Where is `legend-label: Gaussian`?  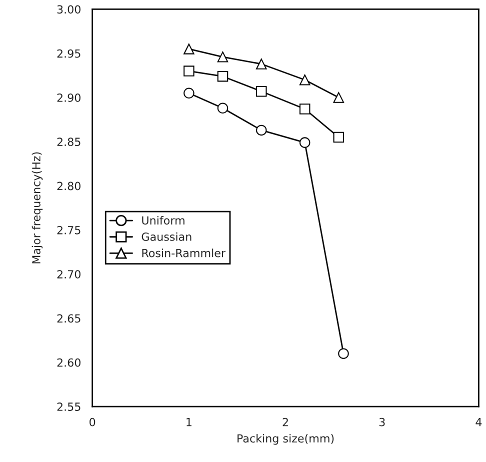
legend-label: Gaussian is located at coordinates (167, 236).